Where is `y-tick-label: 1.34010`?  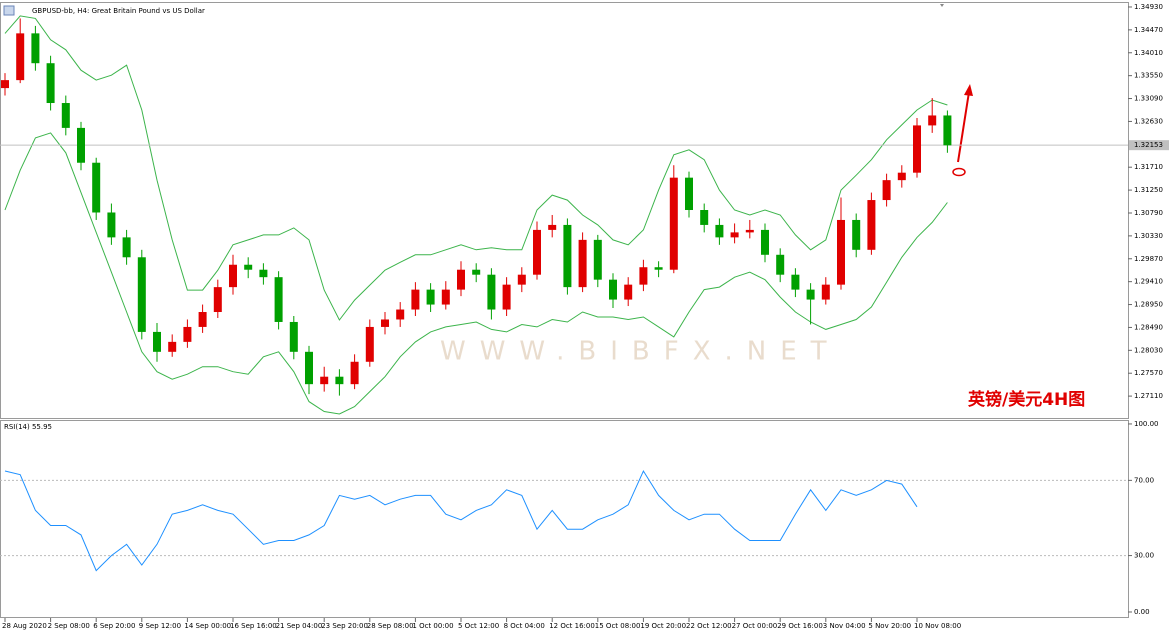 y-tick-label: 1.34010 is located at coordinates (1148, 53).